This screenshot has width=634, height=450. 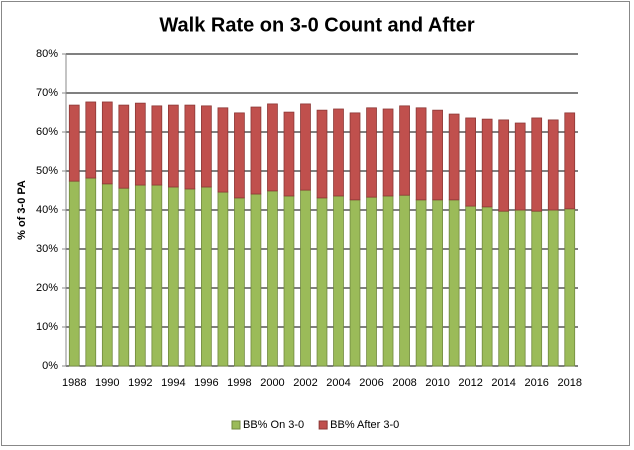 I want to click on y-tick-label: 10%, so click(x=47, y=327).